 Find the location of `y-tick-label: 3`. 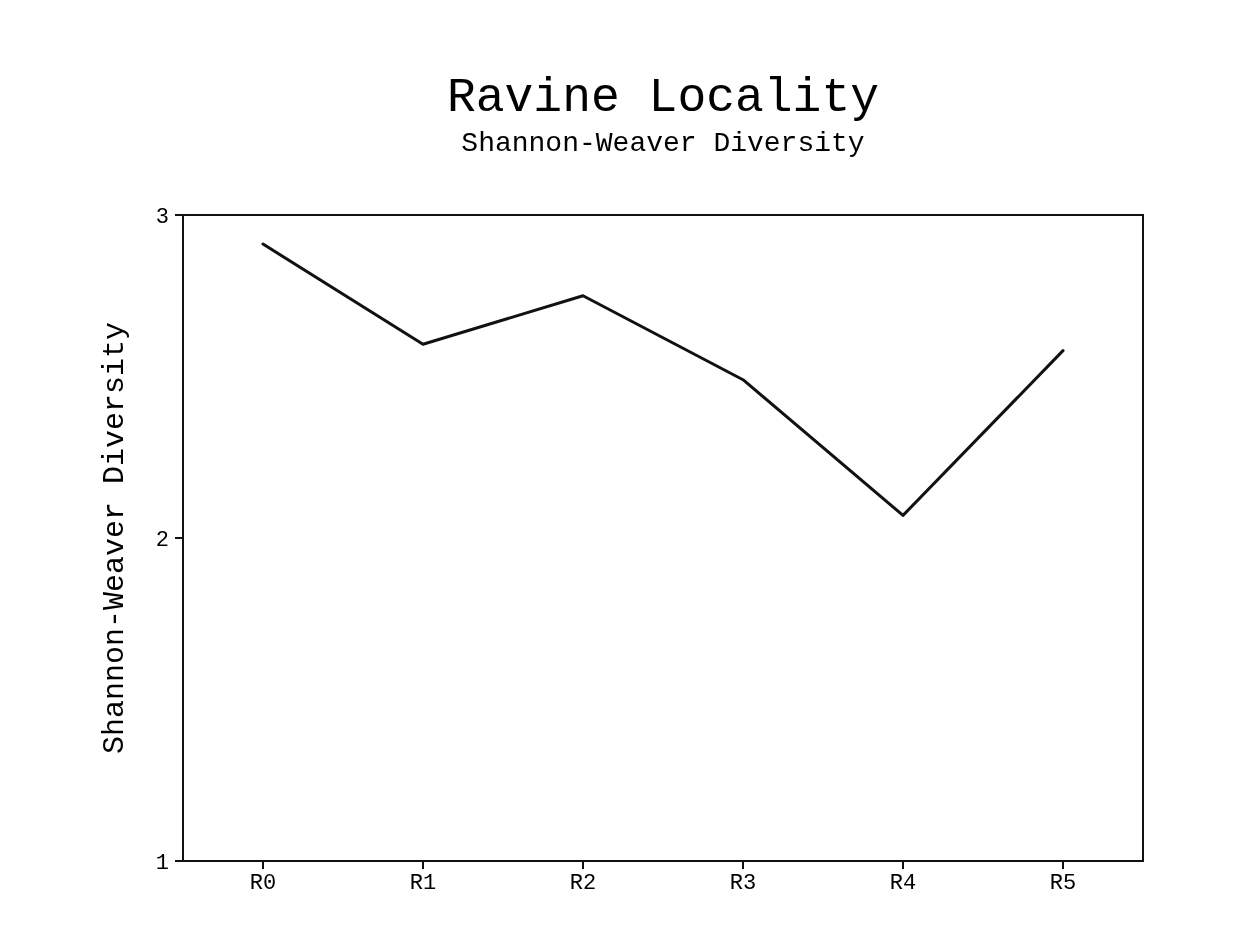

y-tick-label: 3 is located at coordinates (162, 217).